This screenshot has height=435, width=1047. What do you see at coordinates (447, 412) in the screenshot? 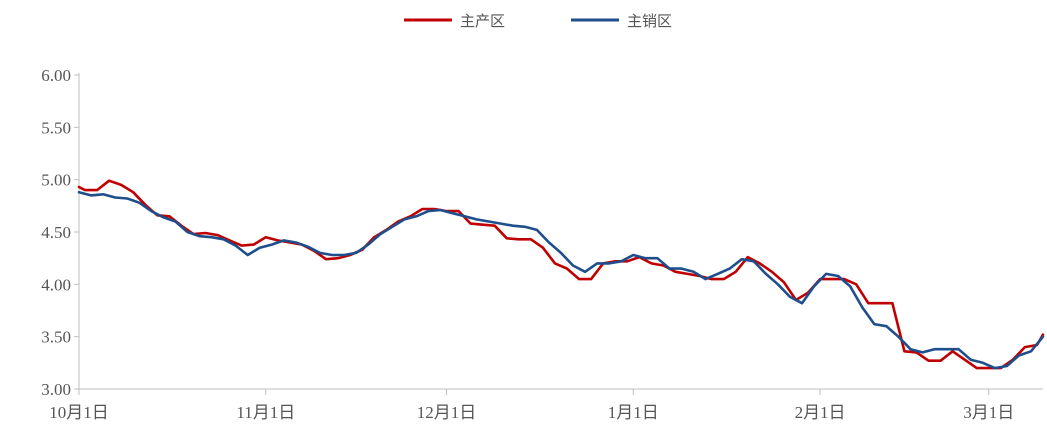
I see `x-tick-label: 12月1日` at bounding box center [447, 412].